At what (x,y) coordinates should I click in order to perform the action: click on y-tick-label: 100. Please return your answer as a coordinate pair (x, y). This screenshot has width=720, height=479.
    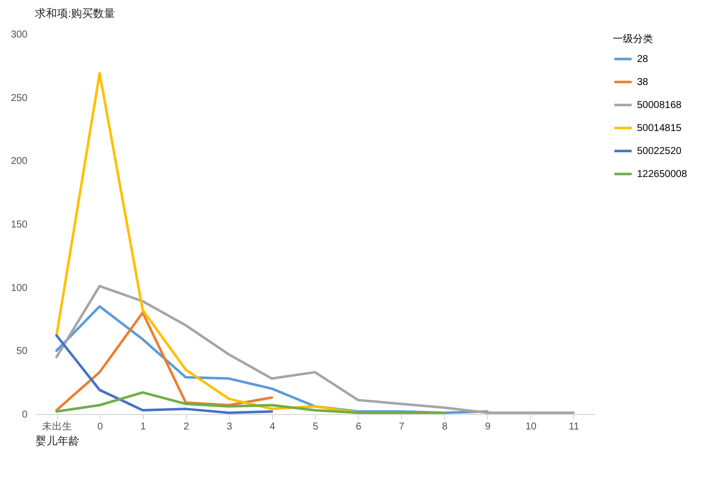
    Looking at the image, I should click on (19, 288).